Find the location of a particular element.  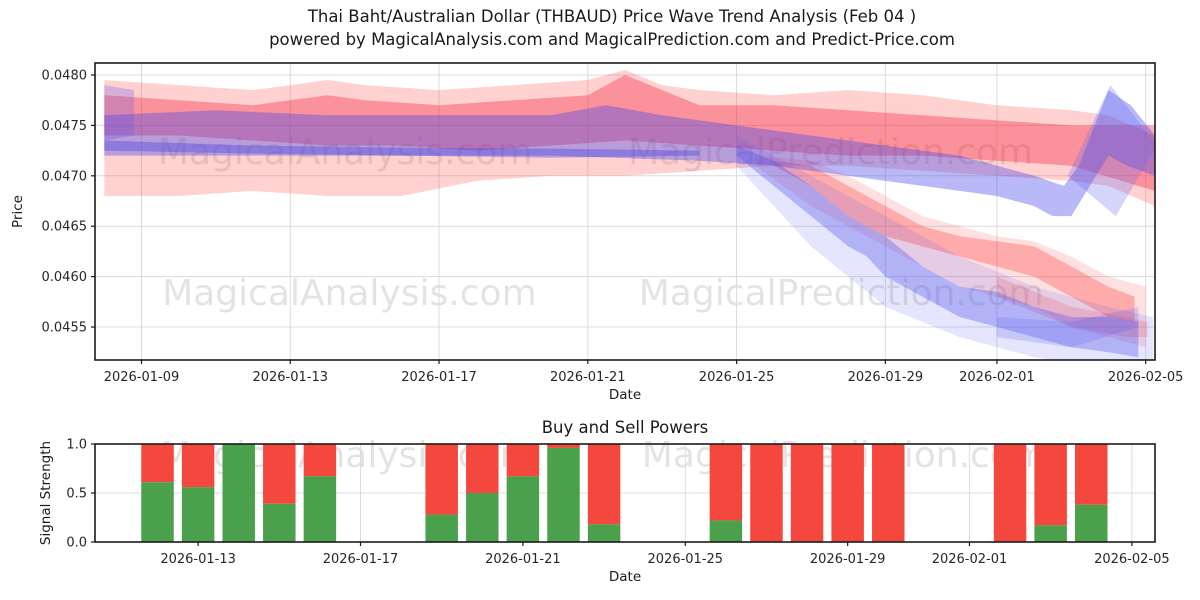

wave-band-blue-descending is located at coordinates (937, 251).